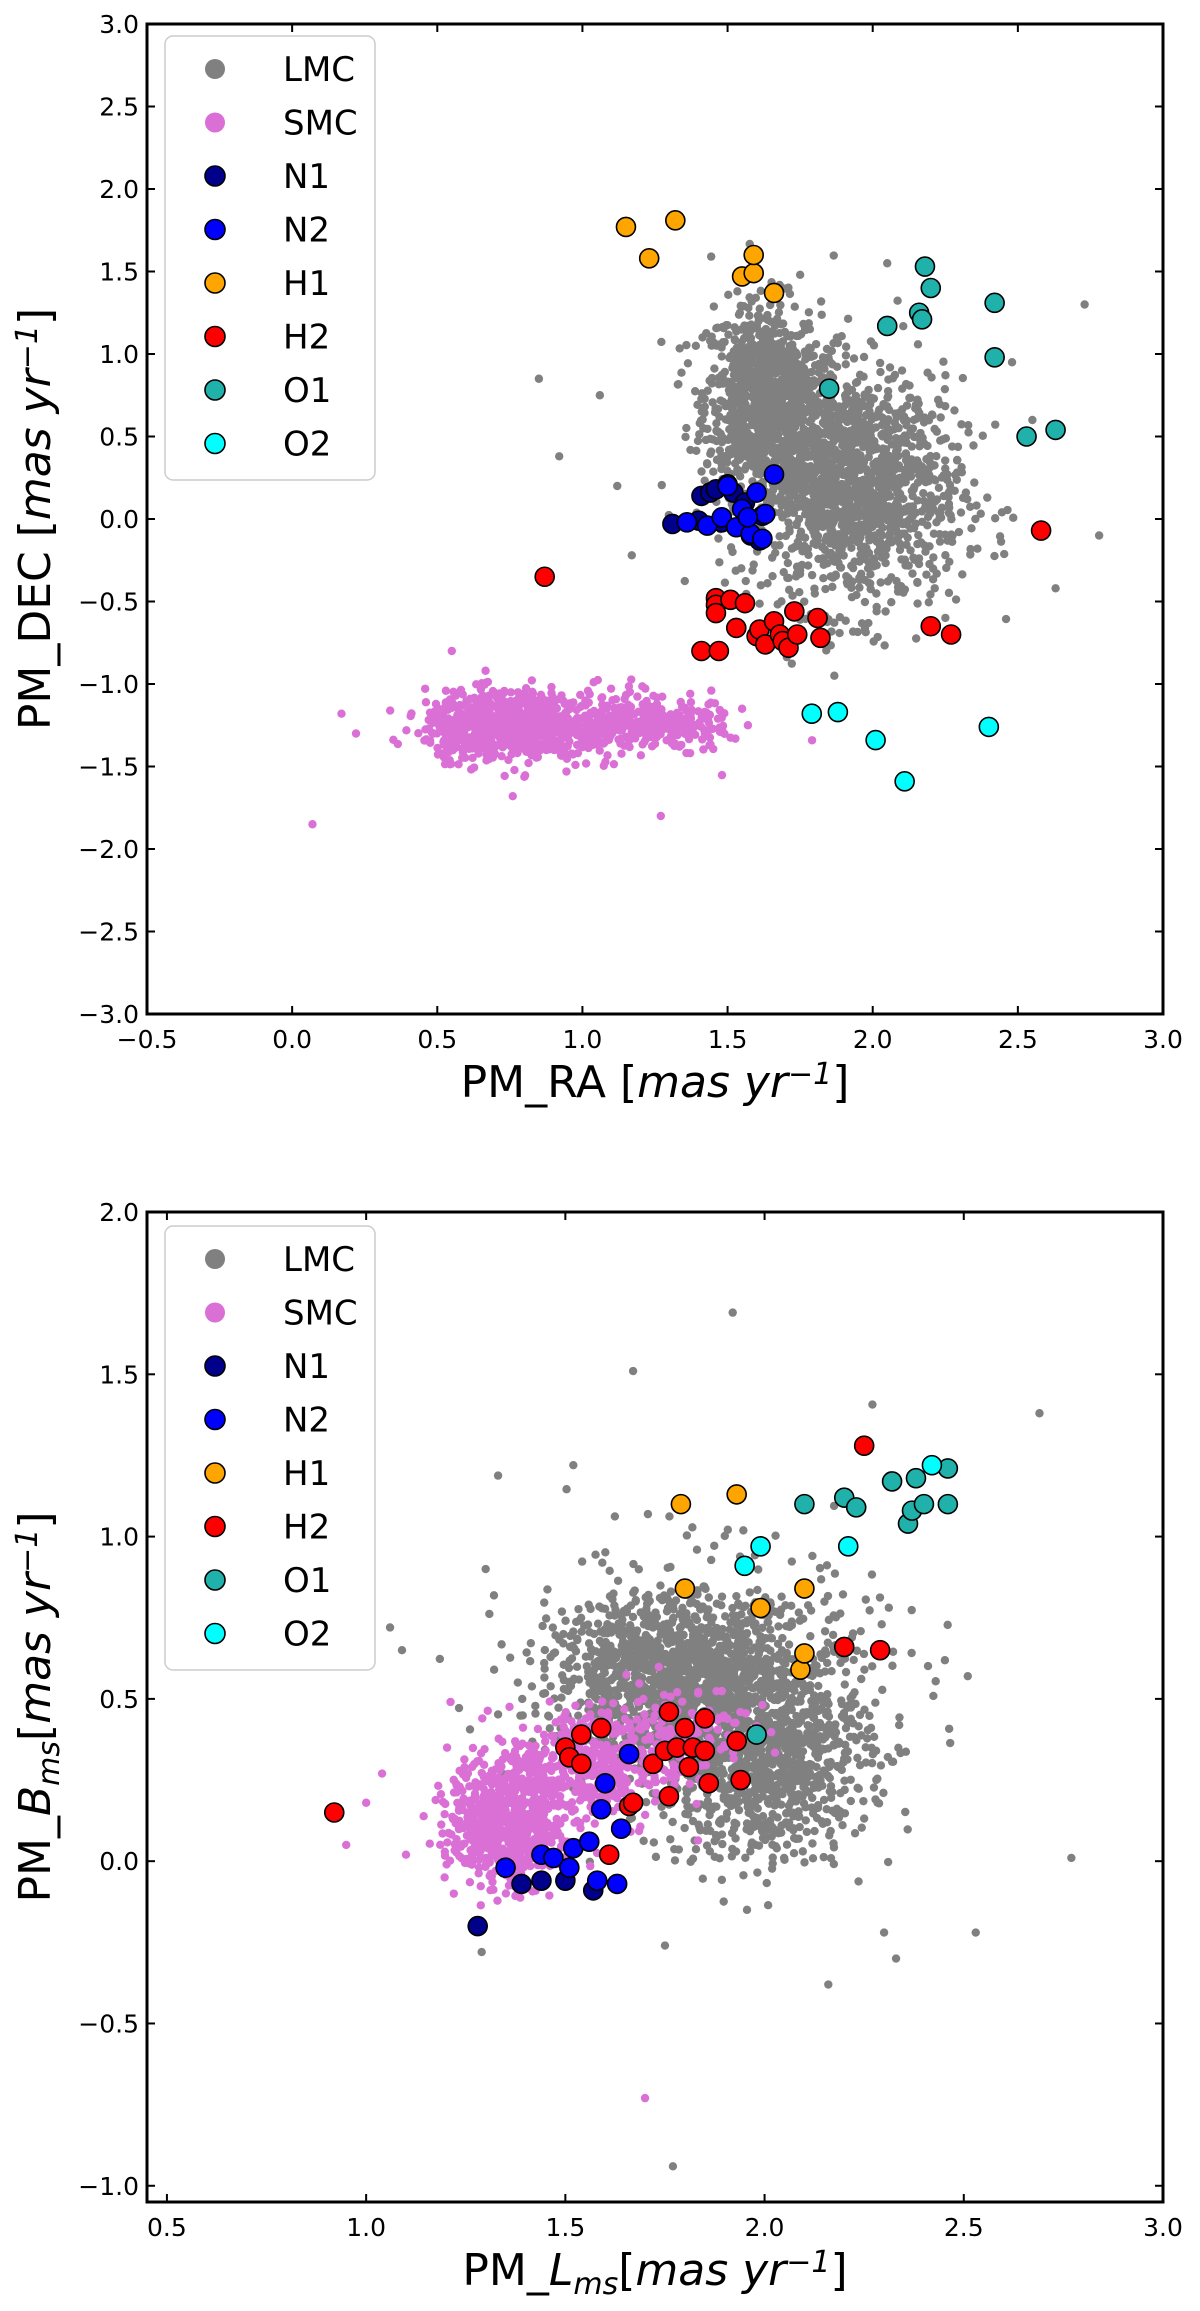 The height and width of the screenshot is (2311, 1200). What do you see at coordinates (108, 1014) in the screenshot?
I see `y-tick-label: −3.0` at bounding box center [108, 1014].